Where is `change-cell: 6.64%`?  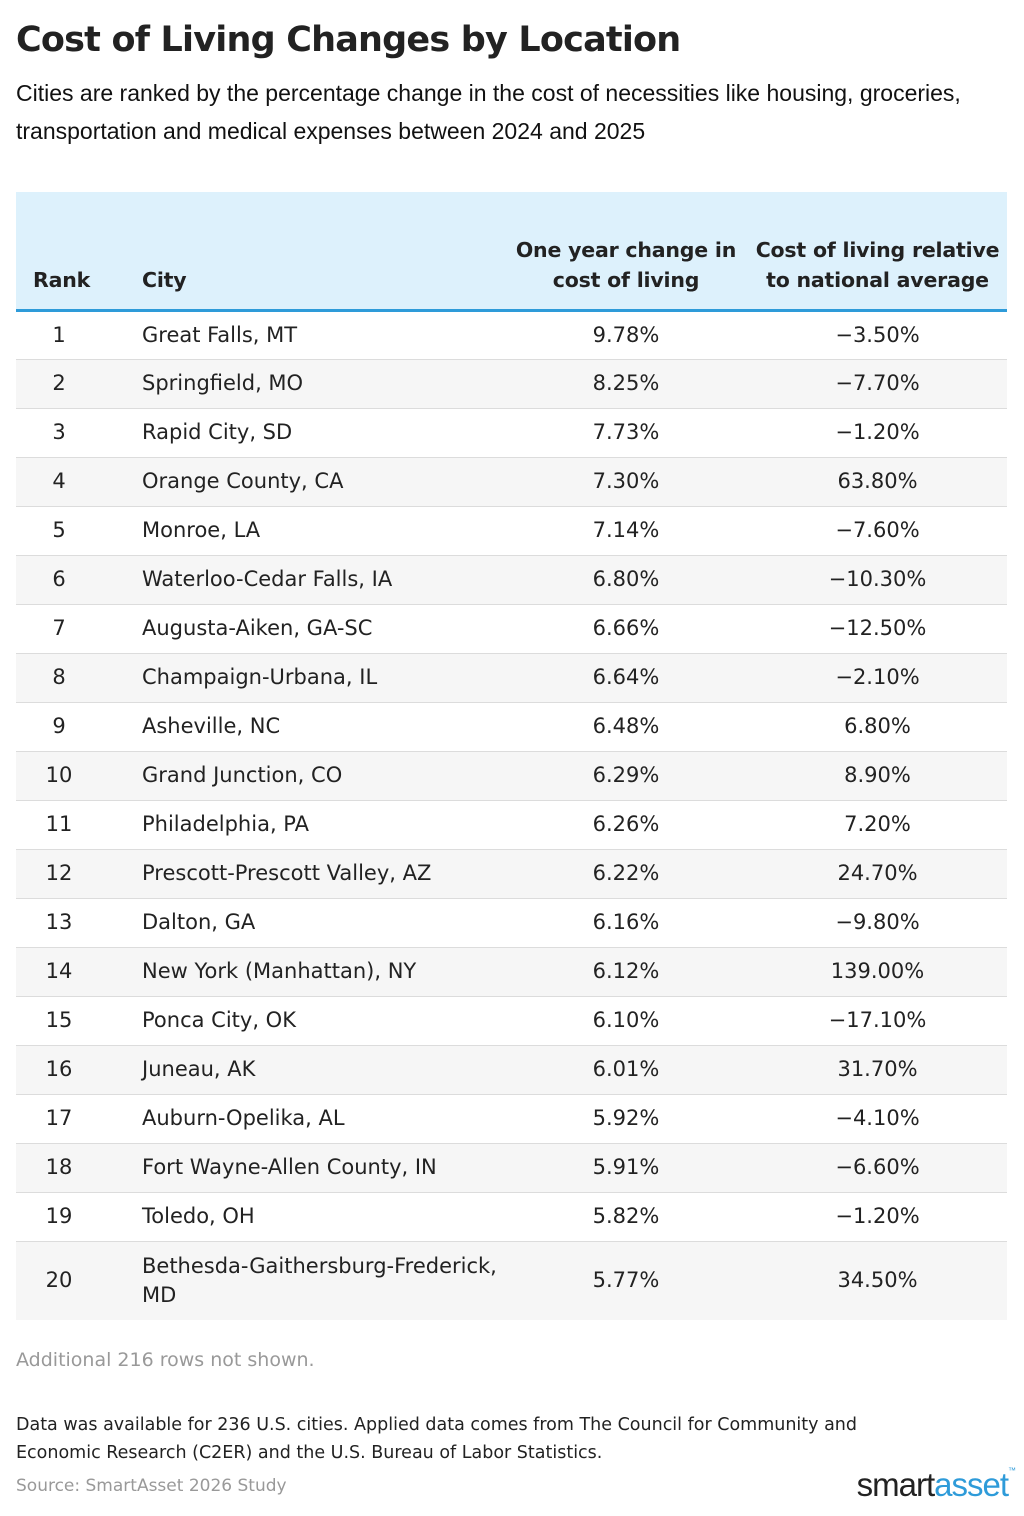
change-cell: 6.64% is located at coordinates (626, 677).